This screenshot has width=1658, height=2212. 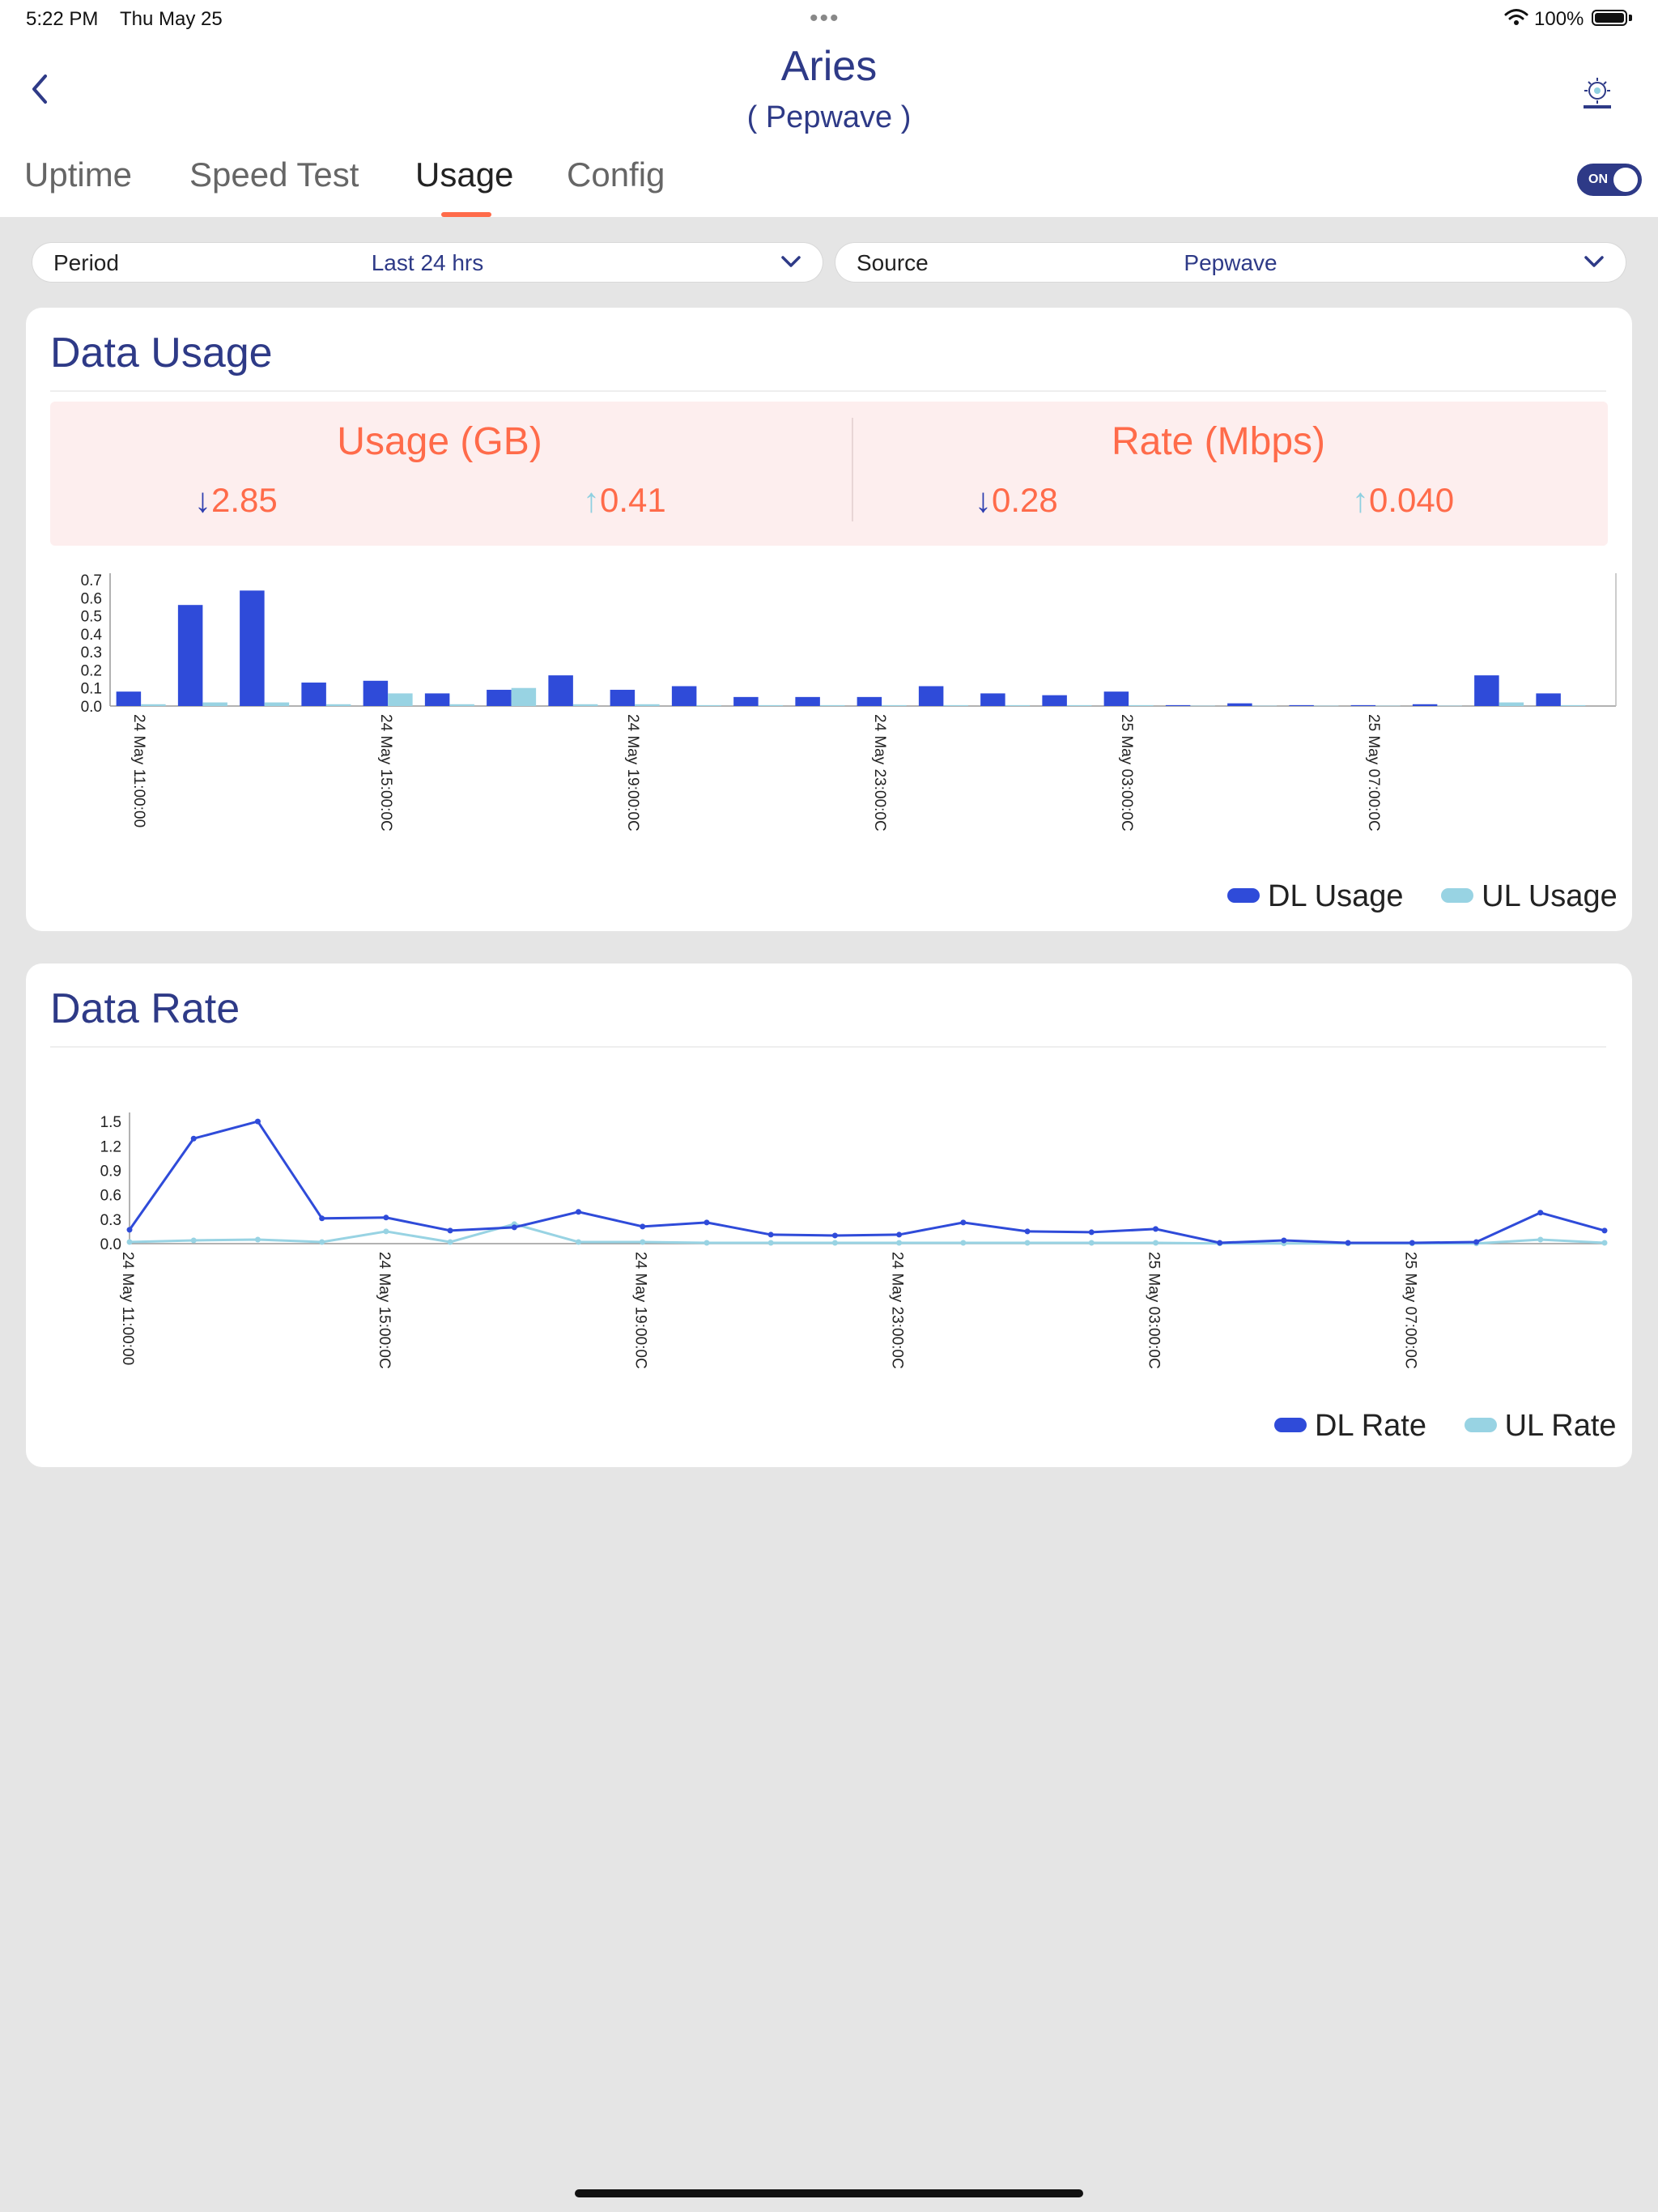 What do you see at coordinates (439, 442) in the screenshot?
I see `usage-gb-heading: Usage (GB)` at bounding box center [439, 442].